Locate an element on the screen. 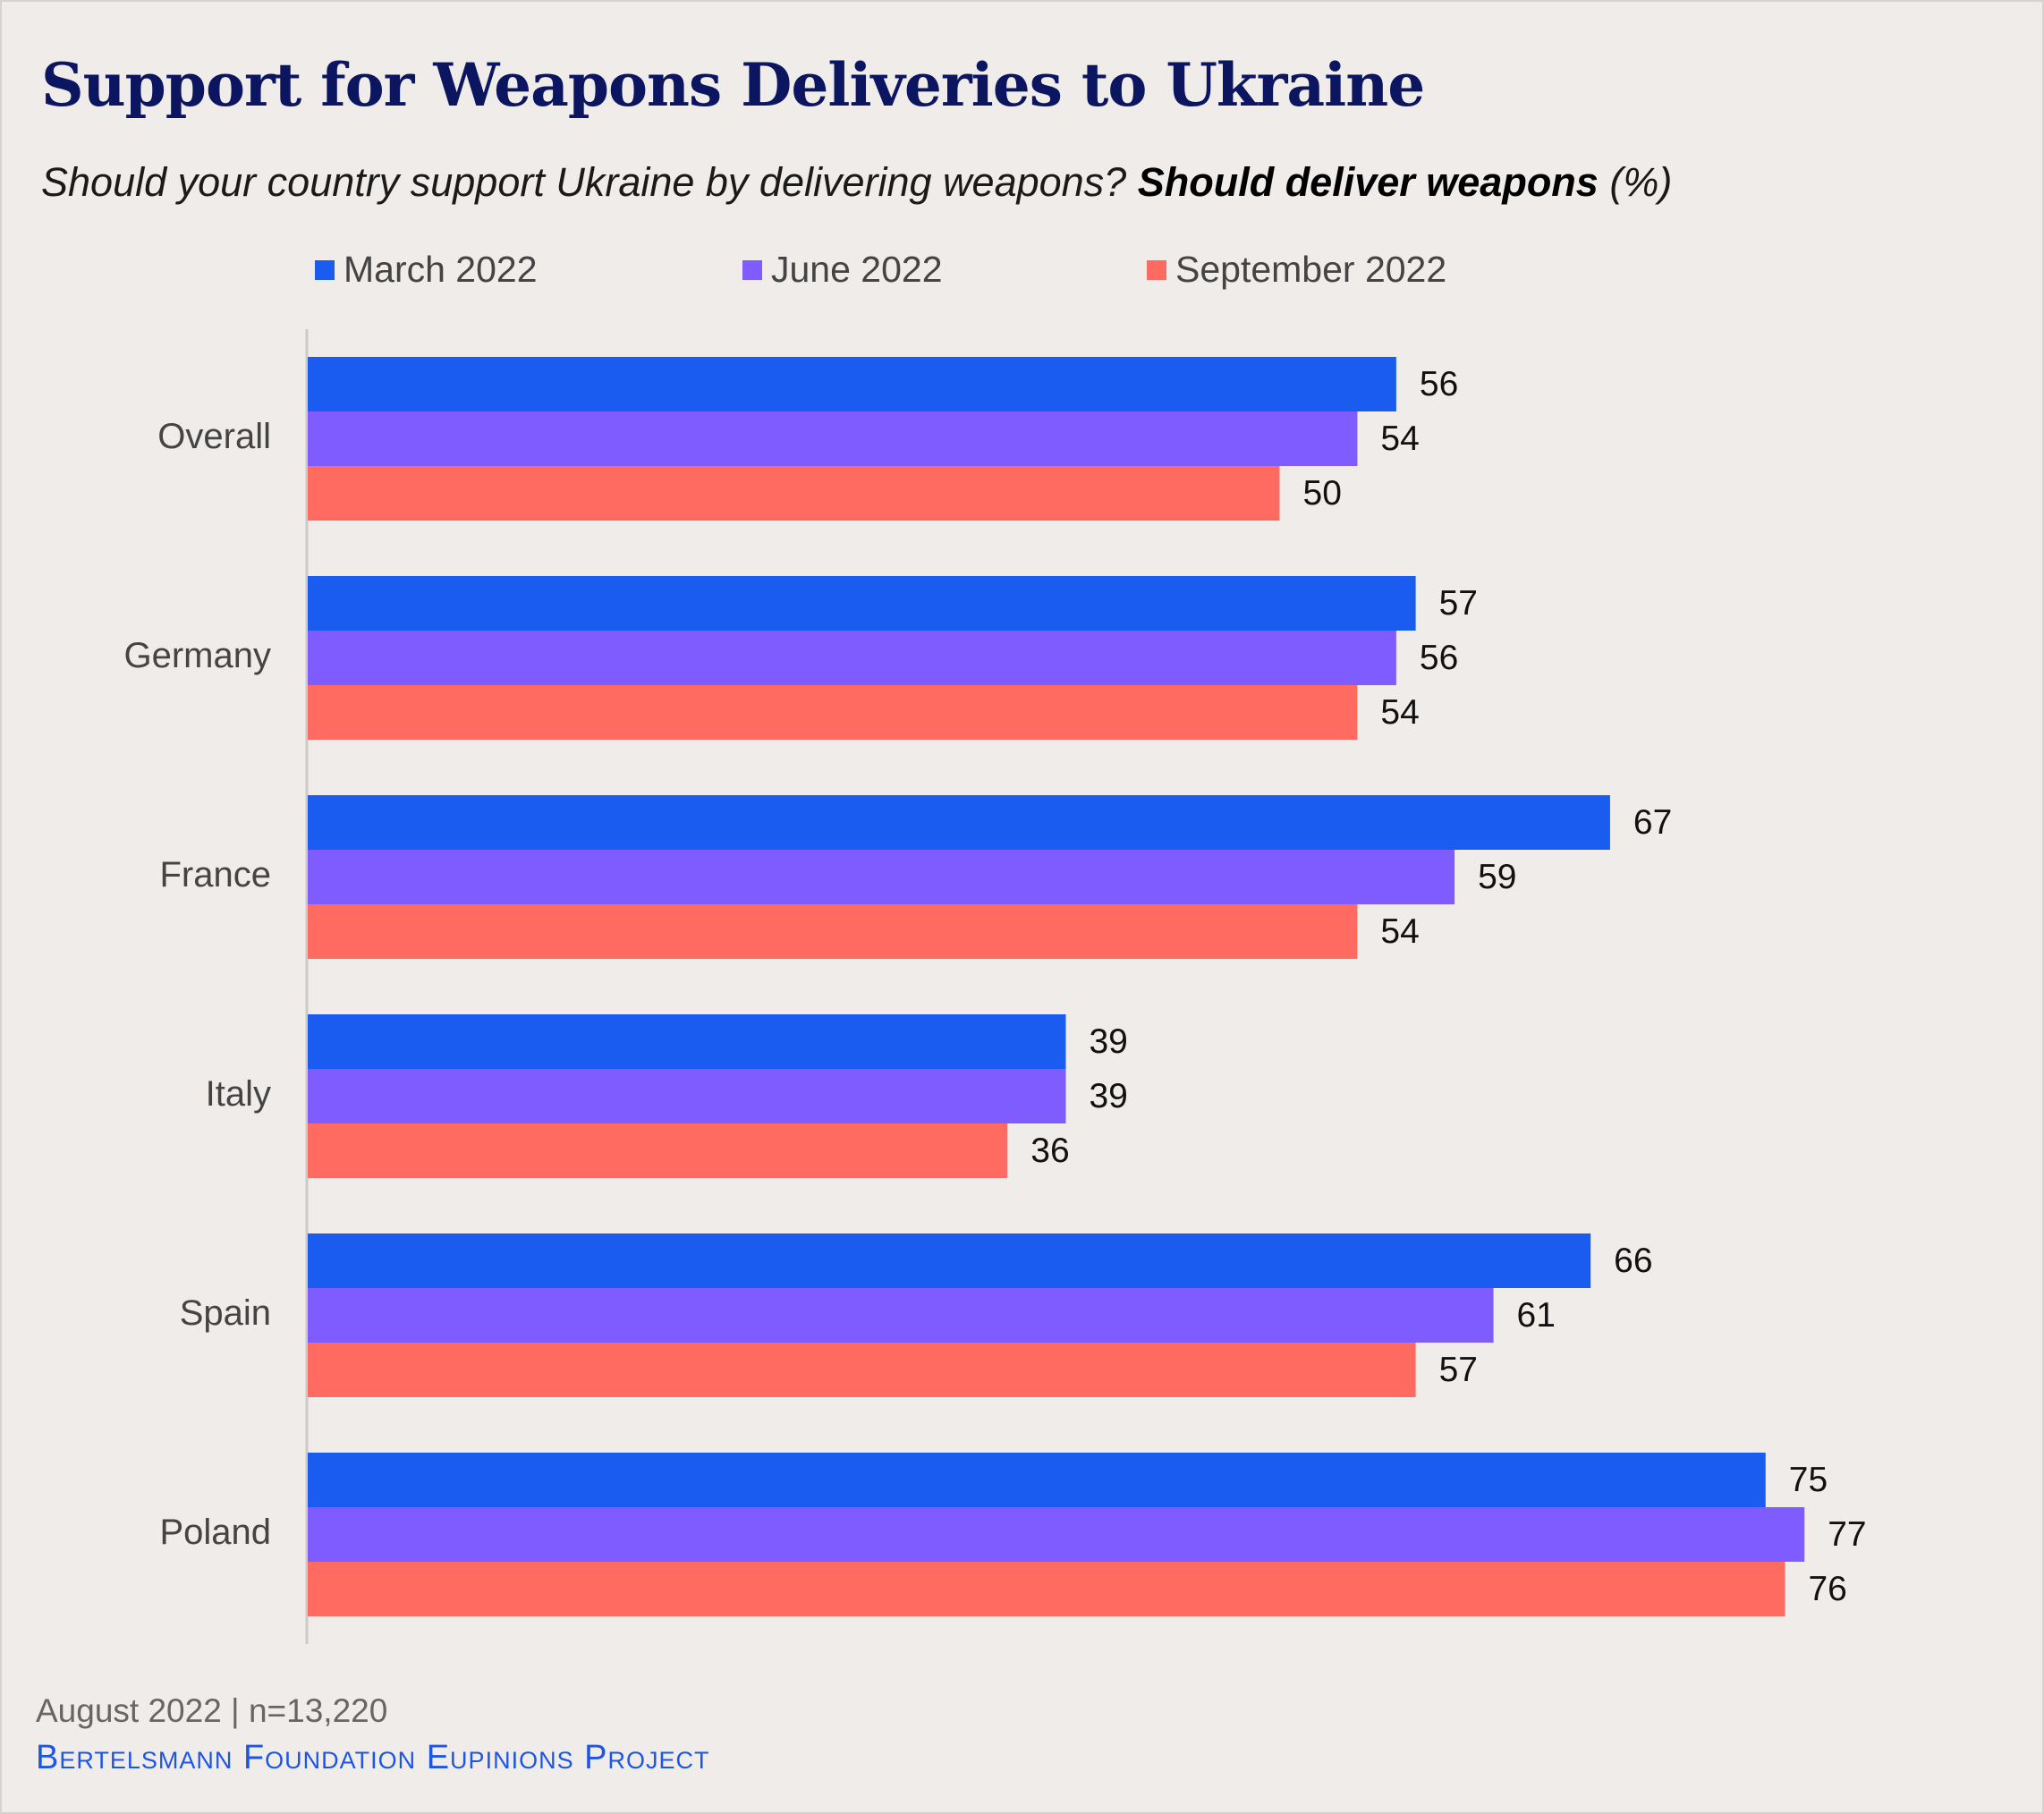  data-label-poland-march-2022: 75 is located at coordinates (1808, 1480).